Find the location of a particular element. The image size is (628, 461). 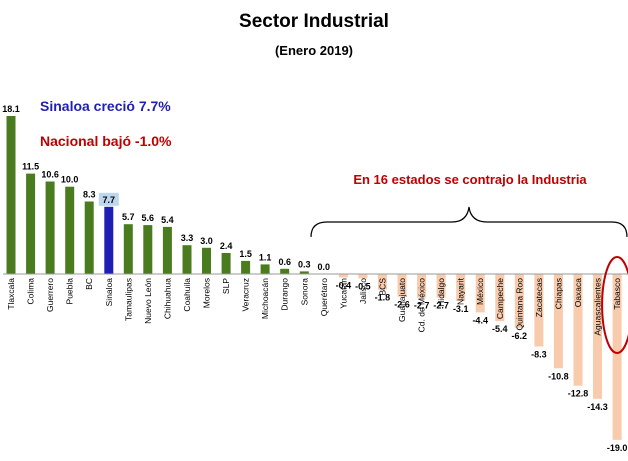

category-label: Sinaloa is located at coordinates (109, 292).